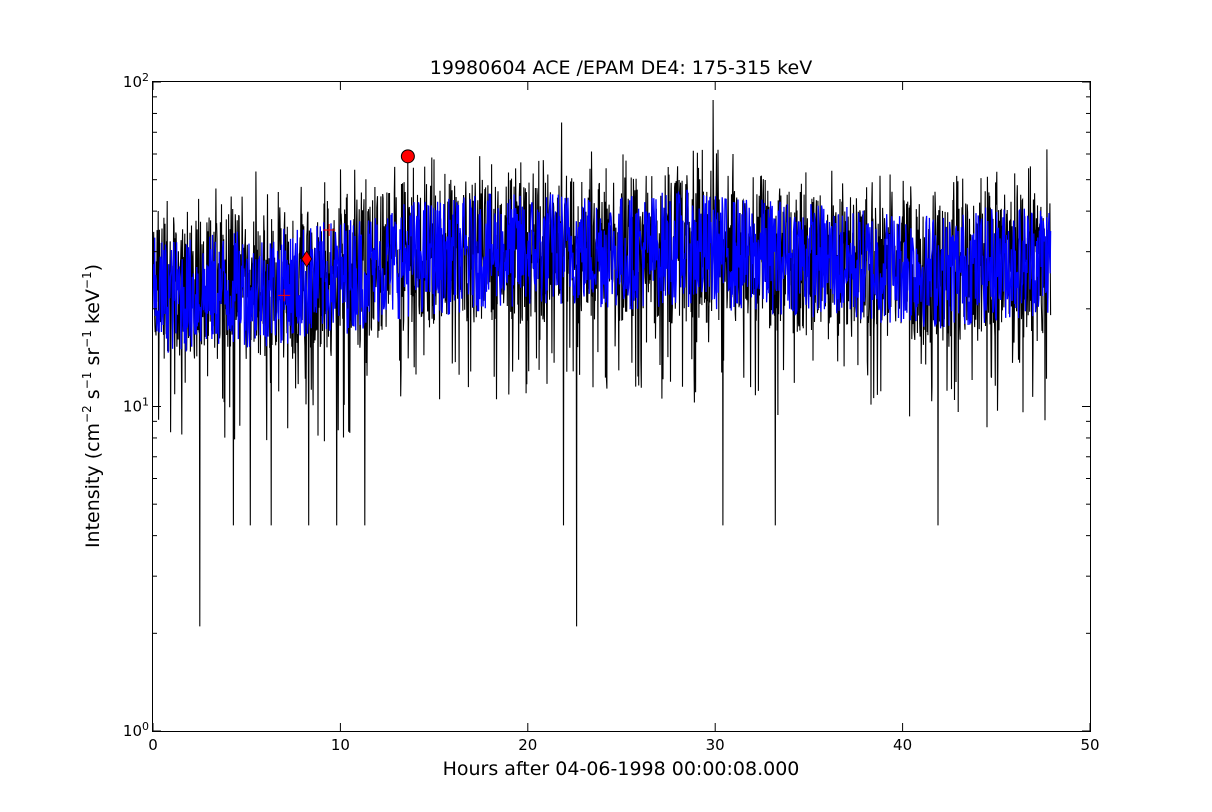 Image resolution: width=1212 pixels, height=812 pixels. Describe the element at coordinates (93, 309) in the screenshot. I see `y-label-mid3: keV` at that location.